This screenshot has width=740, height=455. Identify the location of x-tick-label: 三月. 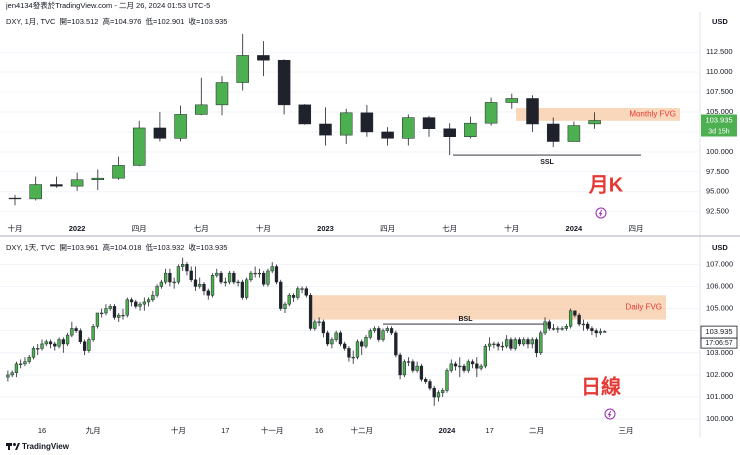
(626, 430).